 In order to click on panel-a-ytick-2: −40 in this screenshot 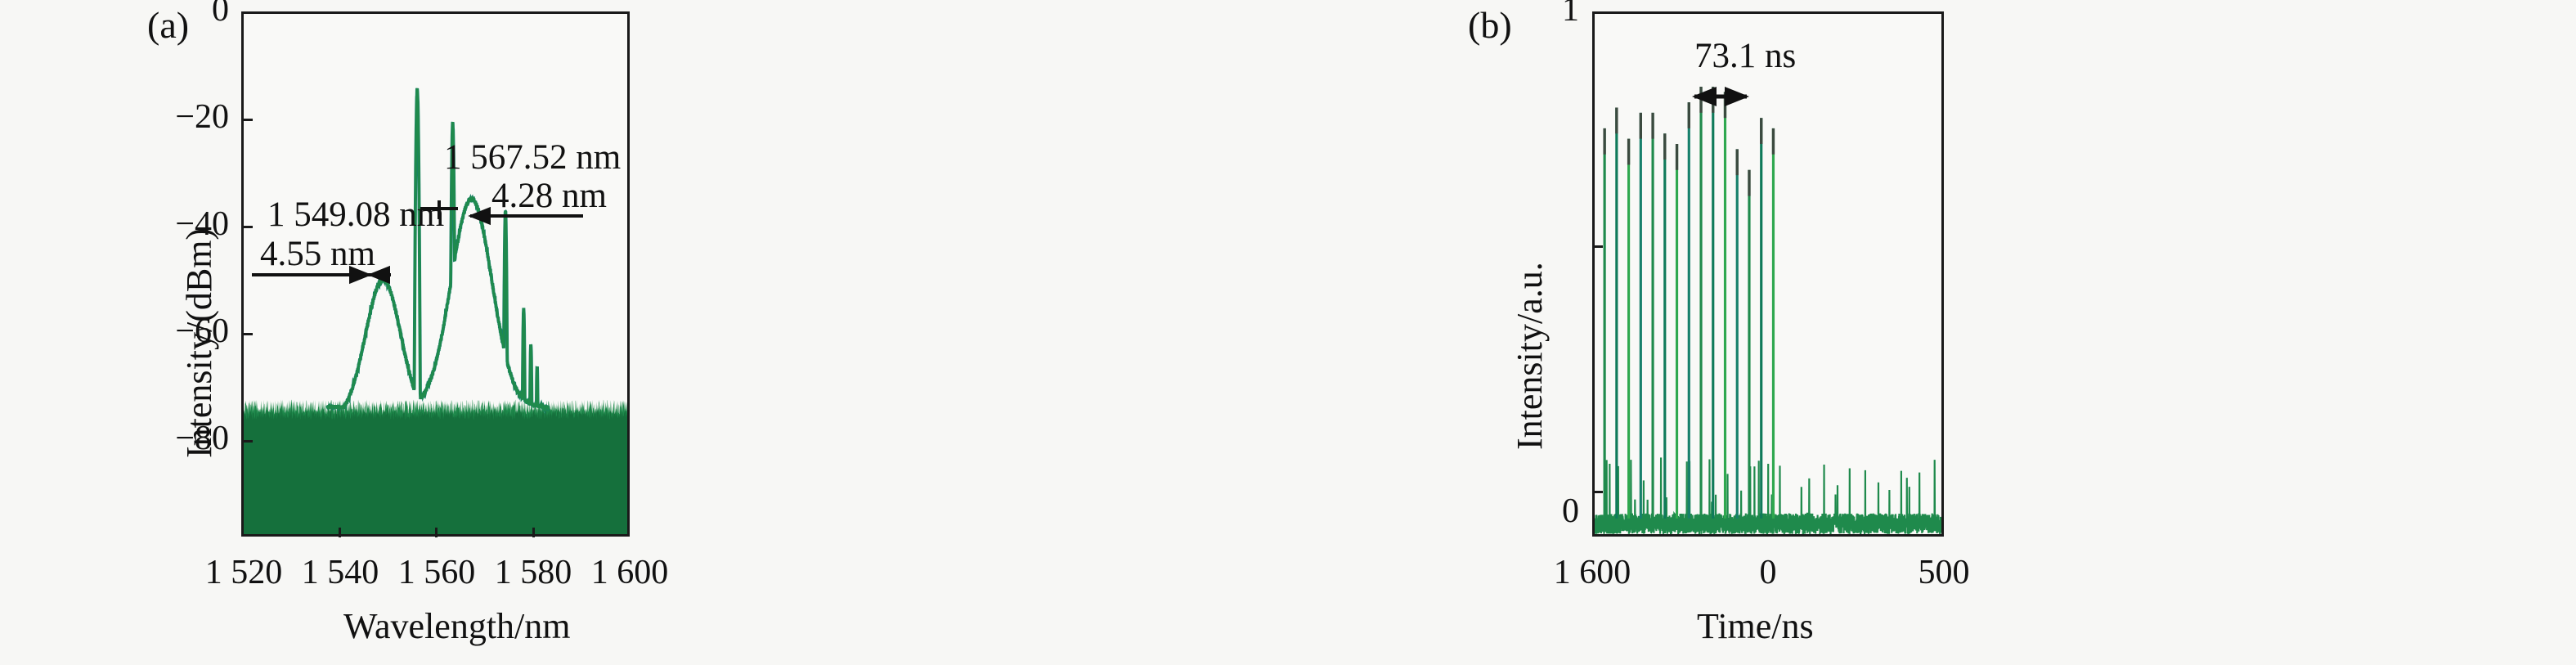, I will do `click(202, 224)`.